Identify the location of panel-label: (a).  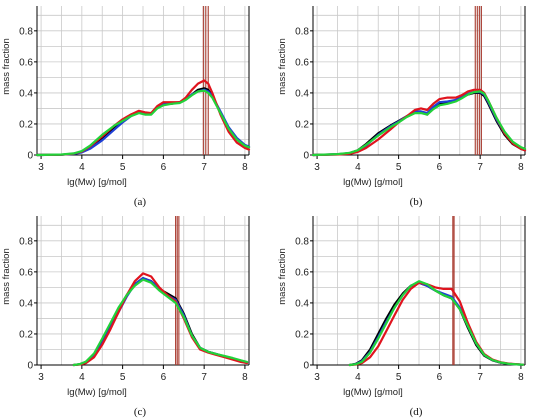
(140, 202).